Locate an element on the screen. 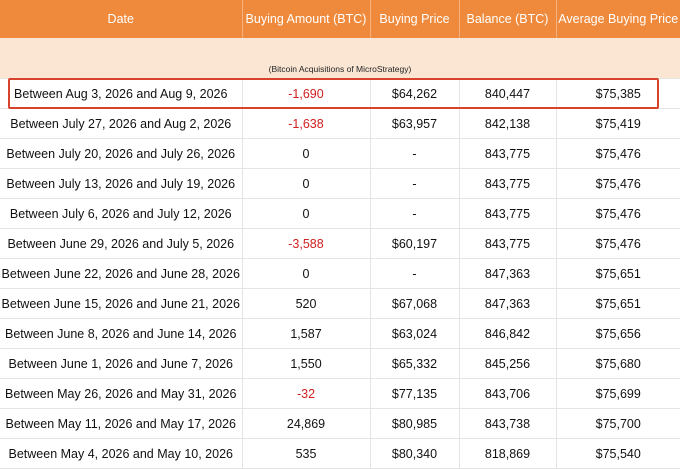 The width and height of the screenshot is (680, 469). cell-date: Between July 27, 2026 and Aug 2, 2026 is located at coordinates (121, 123).